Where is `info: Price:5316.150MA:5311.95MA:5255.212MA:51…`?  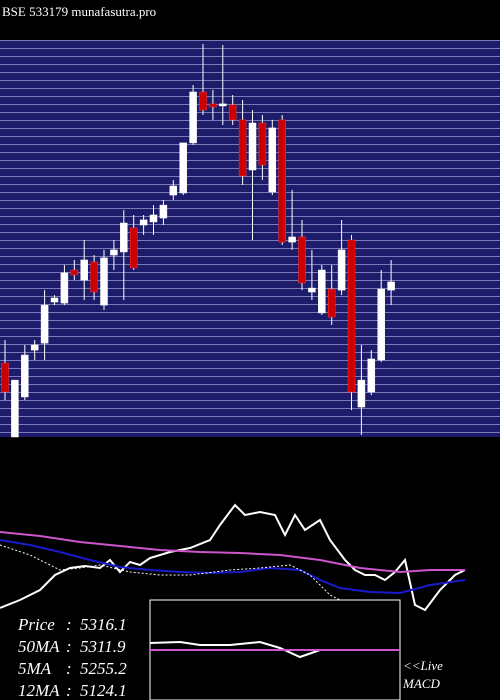 info: Price:5316.150MA:5311.95MA:5255.212MA:51… is located at coordinates (72, 657).